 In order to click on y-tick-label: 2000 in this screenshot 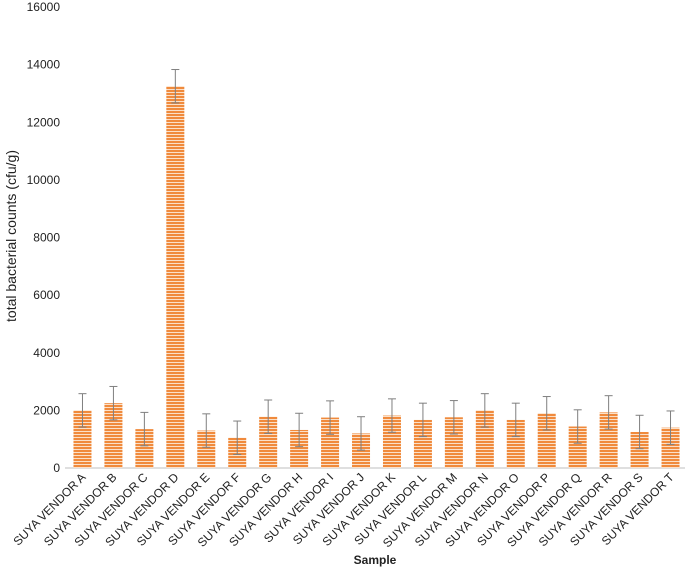, I will do `click(46, 410)`.